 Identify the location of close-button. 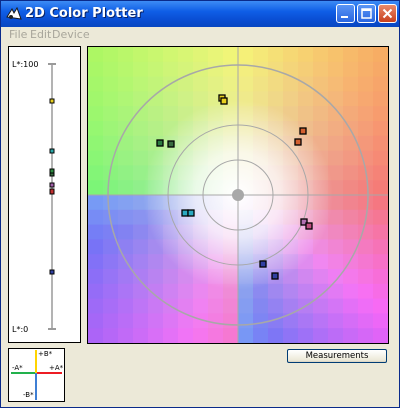
(387, 13).